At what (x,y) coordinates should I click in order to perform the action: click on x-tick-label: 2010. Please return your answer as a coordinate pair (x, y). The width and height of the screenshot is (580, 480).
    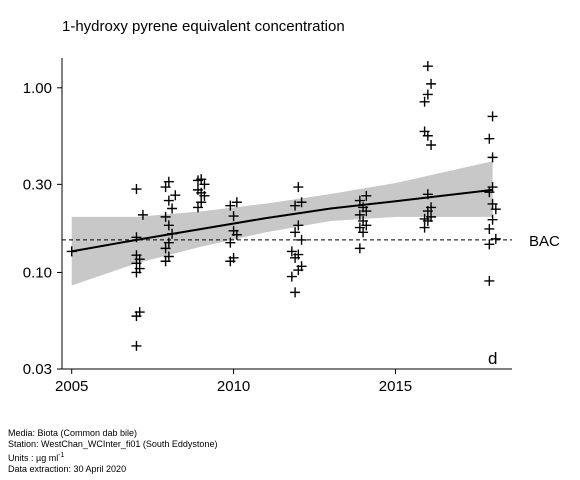
    Looking at the image, I should click on (233, 386).